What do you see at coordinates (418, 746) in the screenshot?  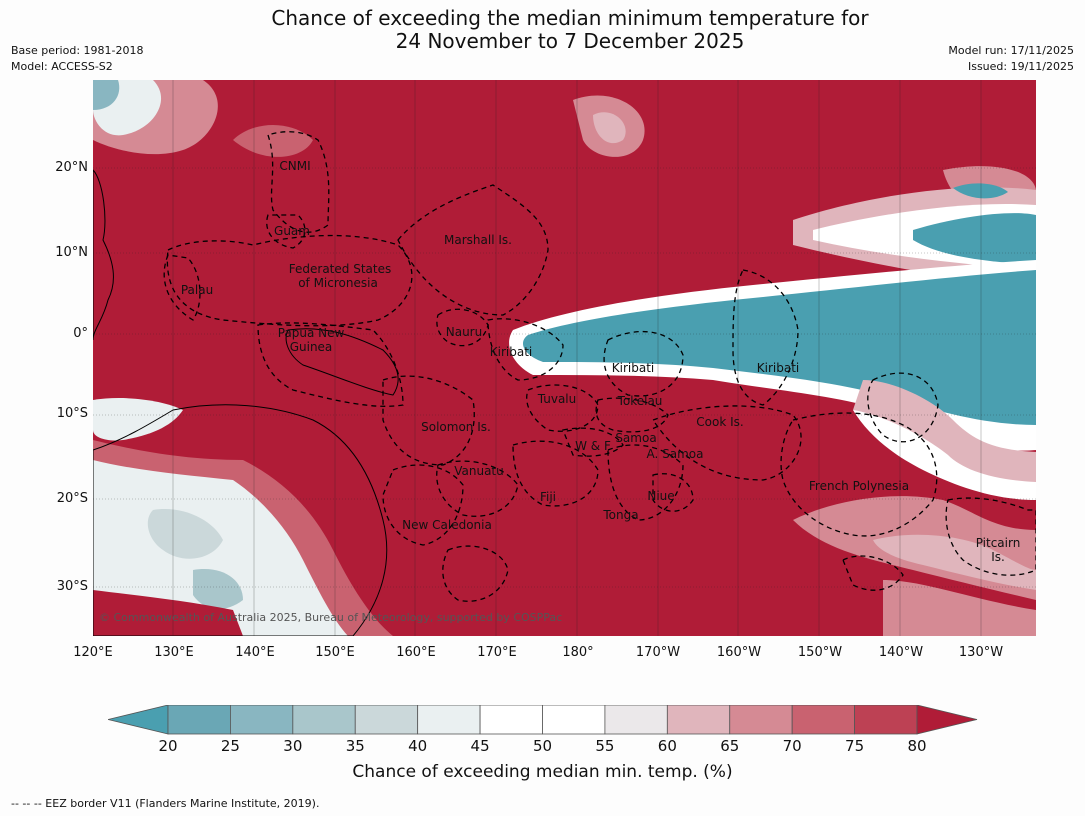 I see `colorbar-tick: 40` at bounding box center [418, 746].